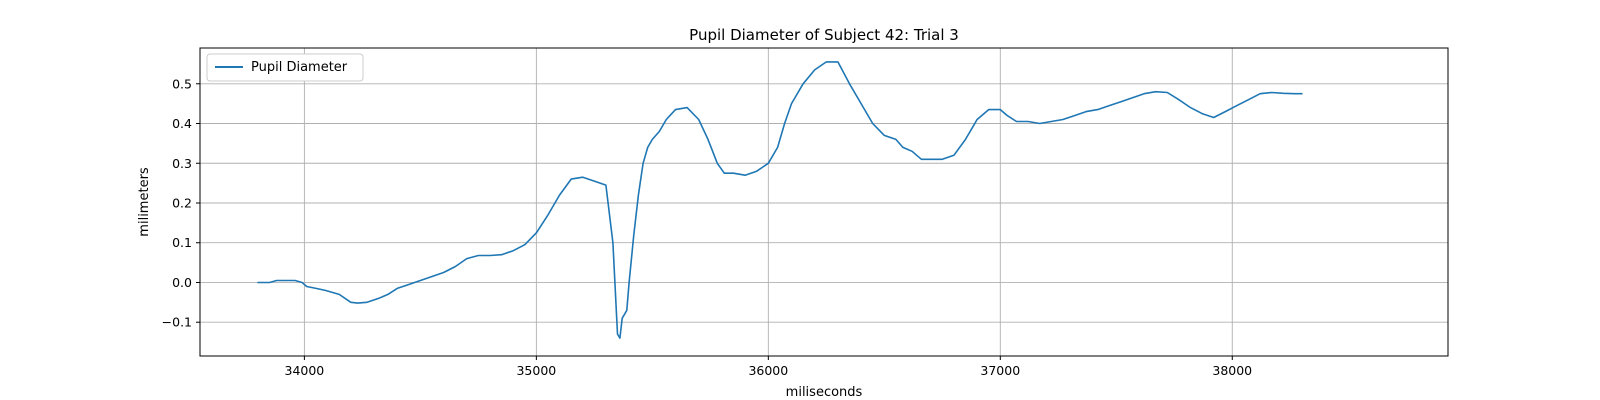 The height and width of the screenshot is (400, 1600). I want to click on legend-label: Pupil Diameter, so click(299, 67).